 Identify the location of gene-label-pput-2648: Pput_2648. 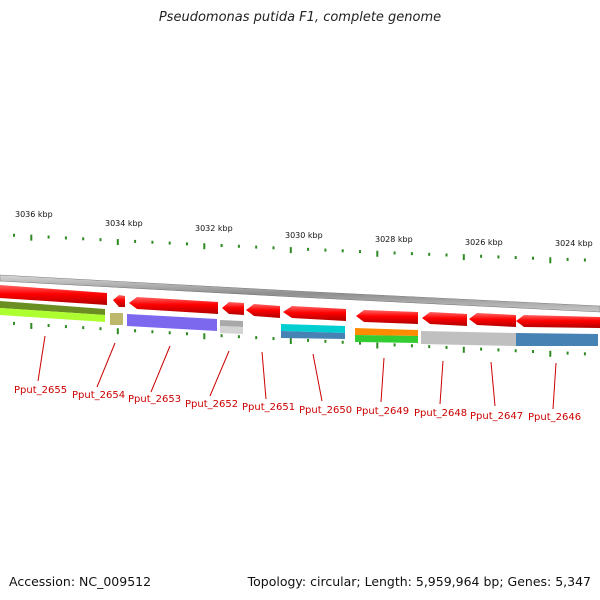
(440, 413).